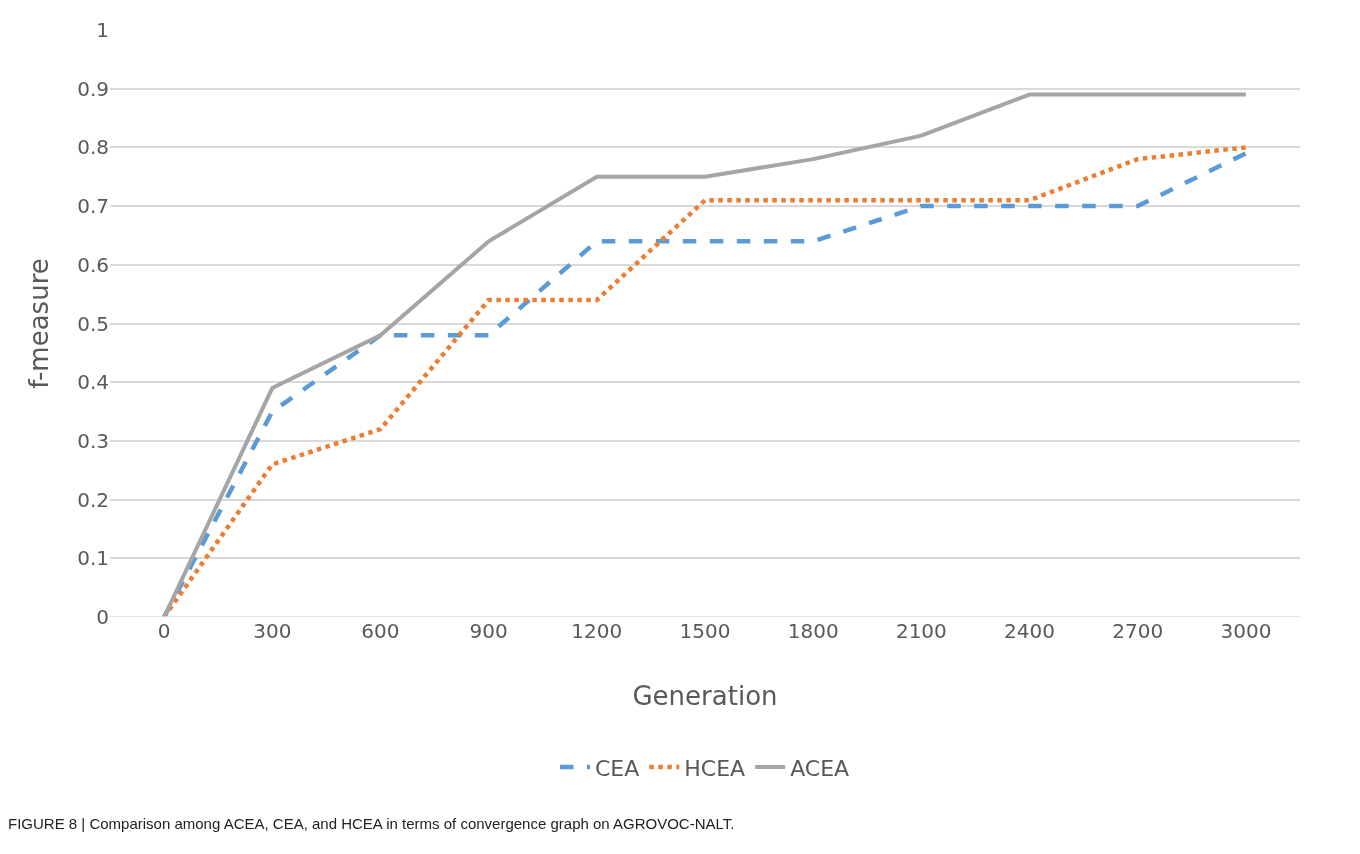 This screenshot has height=854, width=1360. I want to click on y-tick-label: 0.7, so click(93, 206).